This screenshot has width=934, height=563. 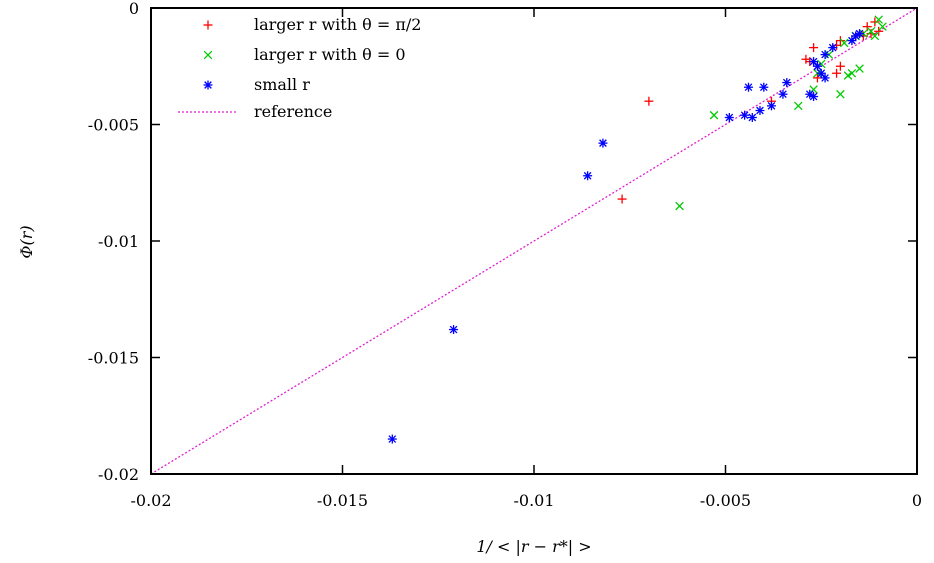 I want to click on legend-entry-larger-r-pi-half: larger r with θ = π/2, so click(x=312, y=24).